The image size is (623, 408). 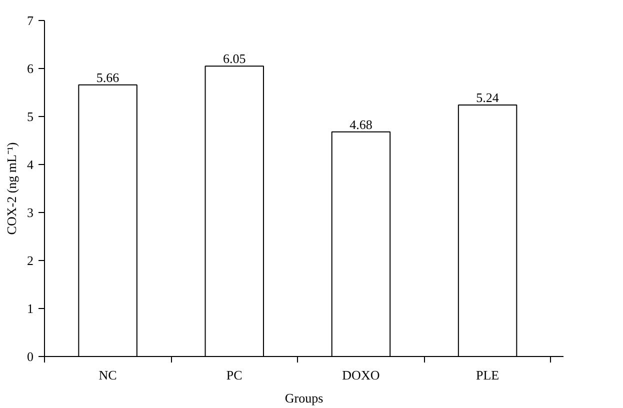 What do you see at coordinates (107, 375) in the screenshot?
I see `x-tick-label: NC` at bounding box center [107, 375].